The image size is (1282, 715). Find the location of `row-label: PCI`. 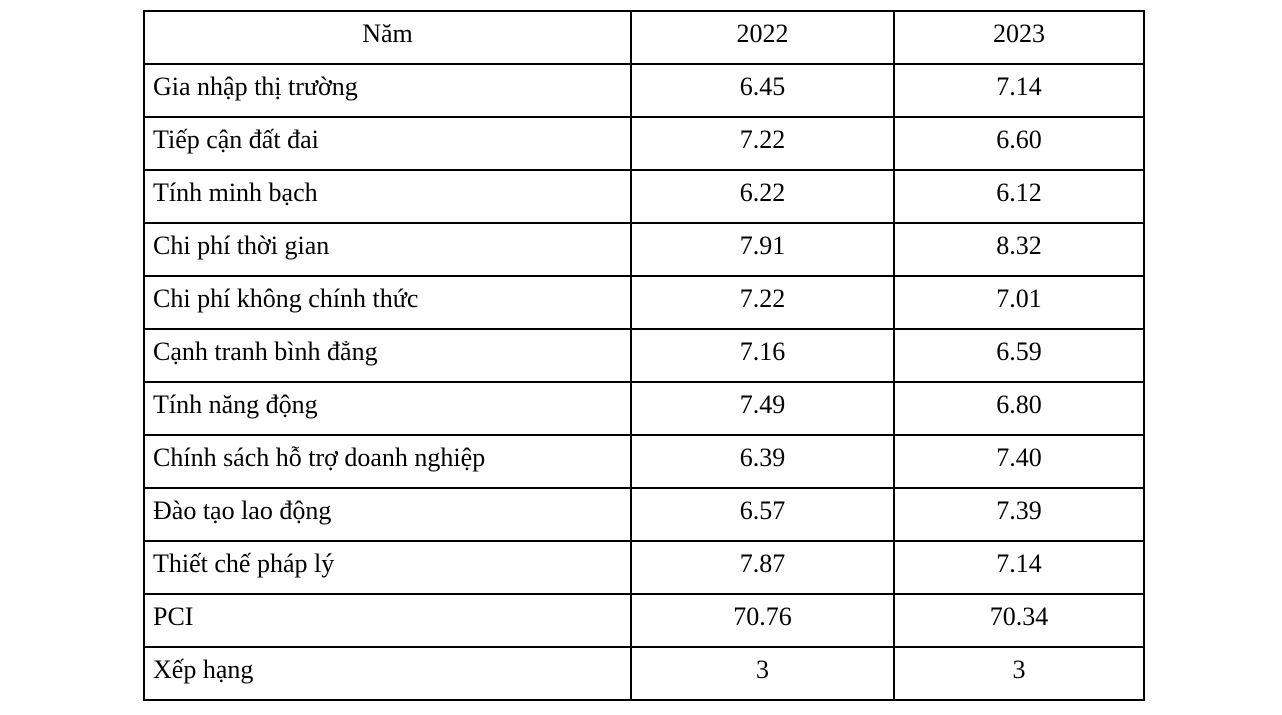

row-label: PCI is located at coordinates (387, 620).